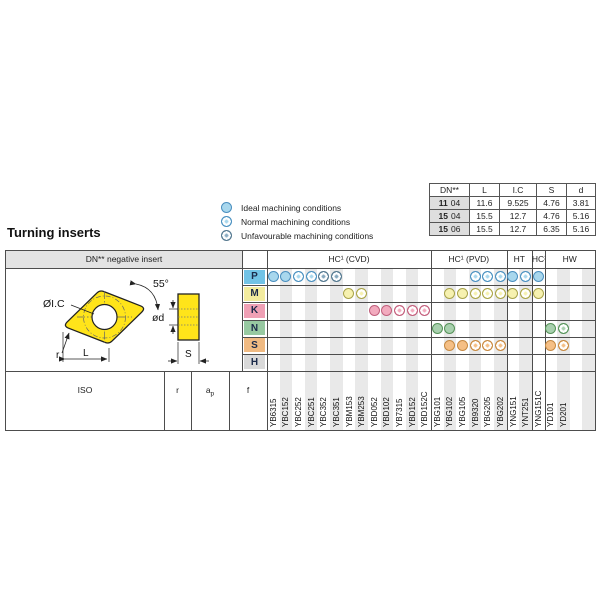 The height and width of the screenshot is (600, 600). Describe the element at coordinates (551, 414) in the screenshot. I see `grade-column-label: YD101` at that location.